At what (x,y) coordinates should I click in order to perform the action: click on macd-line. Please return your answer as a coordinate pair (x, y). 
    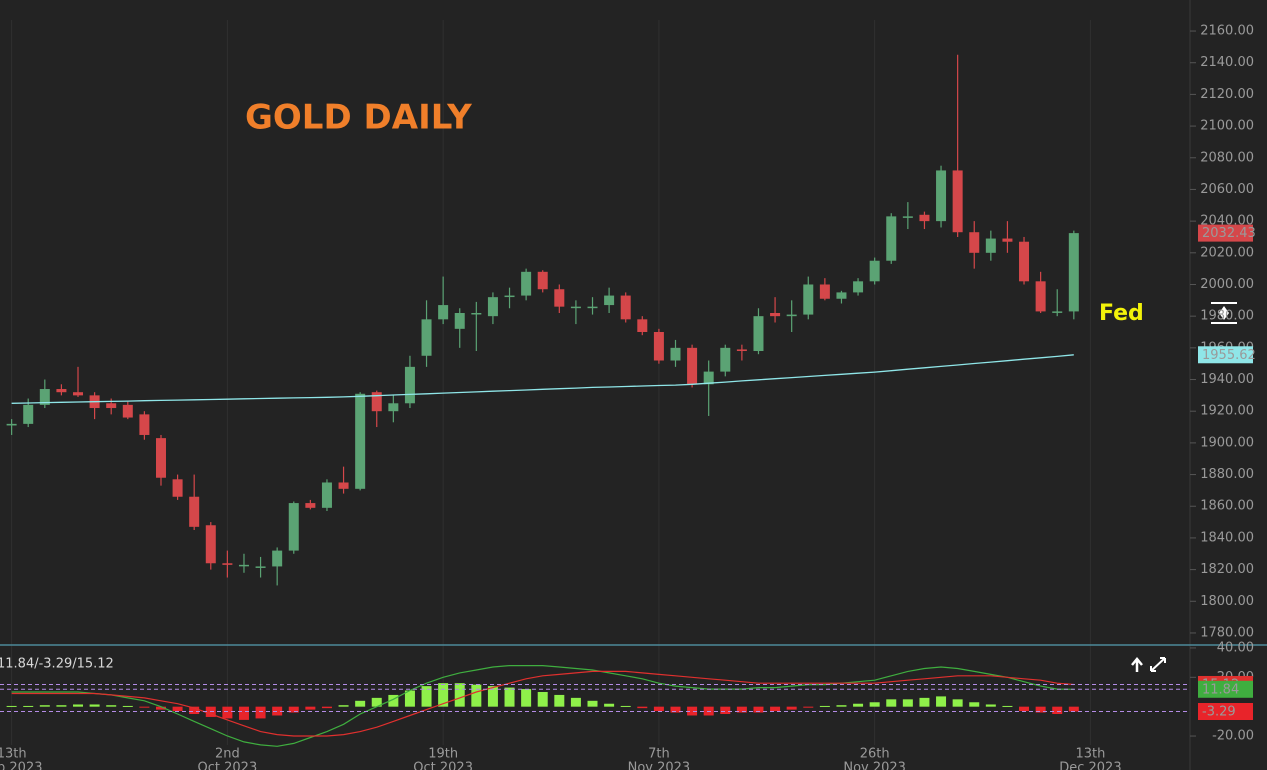
    Looking at the image, I should click on (542, 706).